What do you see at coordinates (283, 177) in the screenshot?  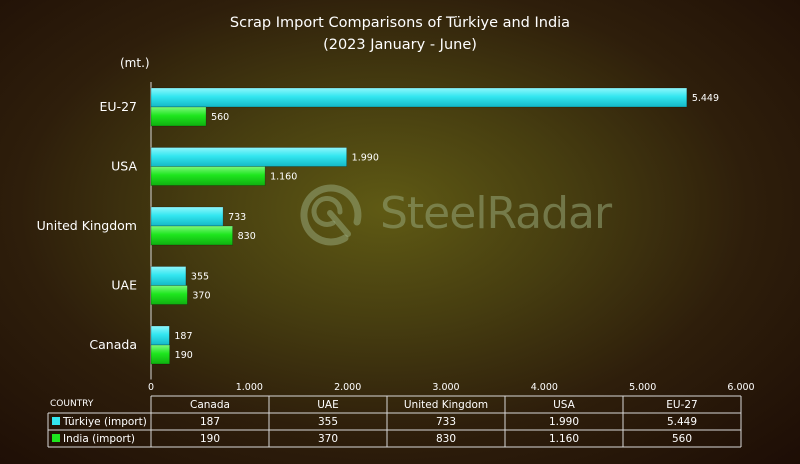 I see `value-label-india-import-usa: 1.160` at bounding box center [283, 177].